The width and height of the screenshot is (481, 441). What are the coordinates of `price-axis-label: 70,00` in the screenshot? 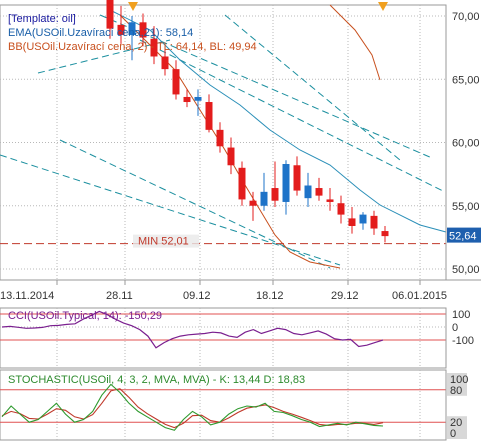 It's located at (466, 17).